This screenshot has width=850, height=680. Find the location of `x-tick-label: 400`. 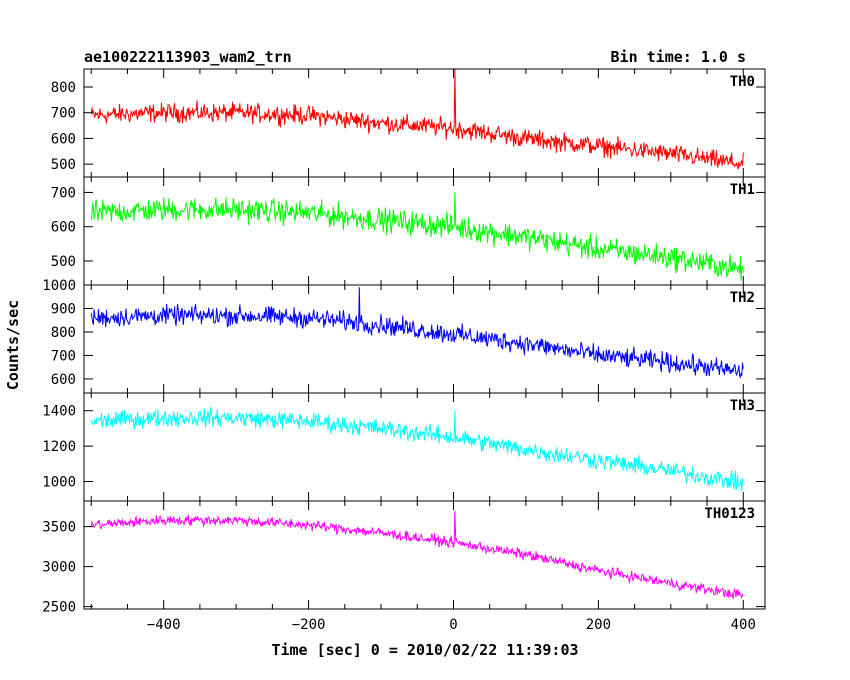

x-tick-label: 400 is located at coordinates (743, 625).